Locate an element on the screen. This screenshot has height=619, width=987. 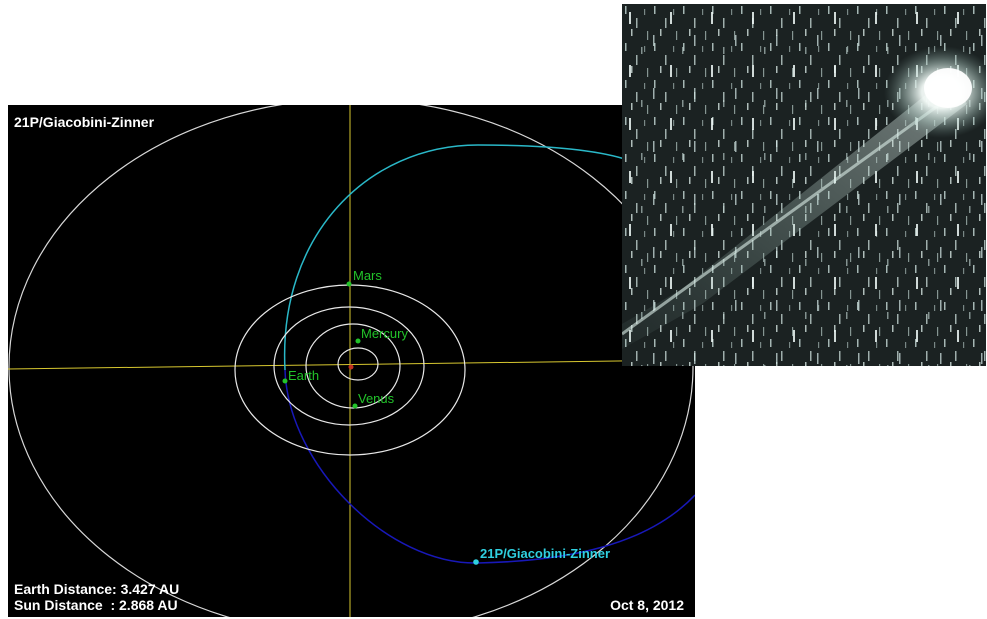
earth-distance: Earth Distance: 3.427 AU is located at coordinates (96, 589).